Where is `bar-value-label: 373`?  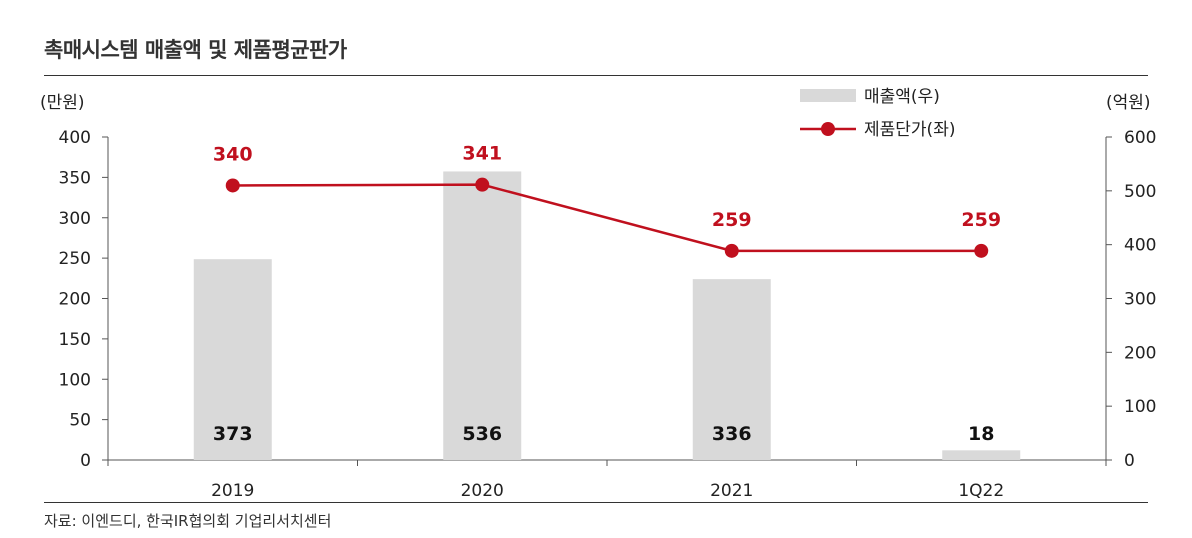
bar-value-label: 373 is located at coordinates (233, 434).